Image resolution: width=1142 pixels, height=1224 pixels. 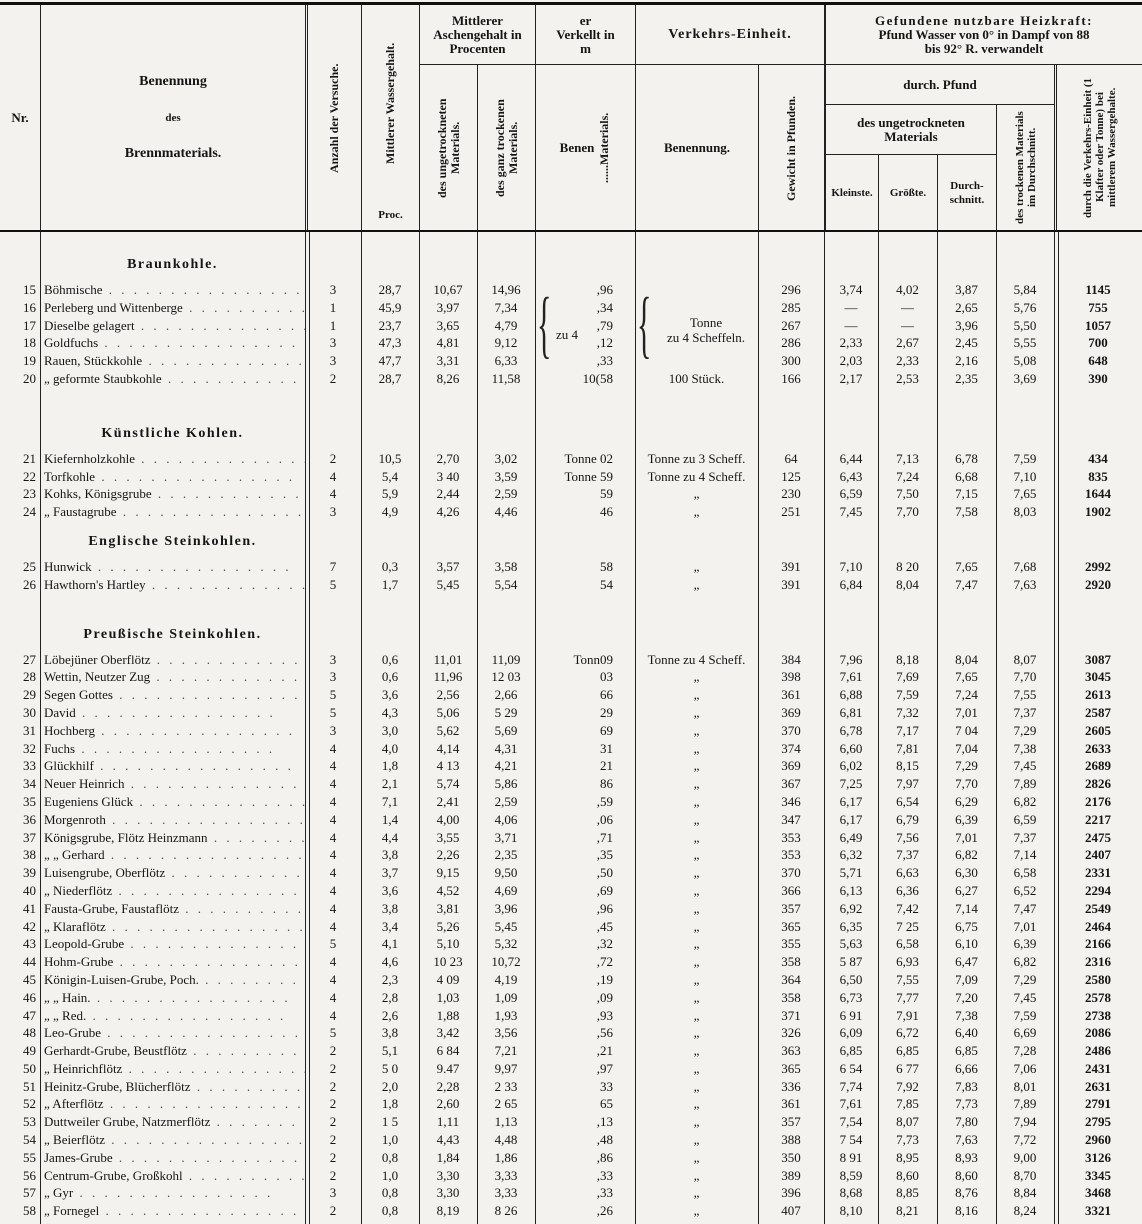 I want to click on cell-verk: 59, so click(x=606, y=494).